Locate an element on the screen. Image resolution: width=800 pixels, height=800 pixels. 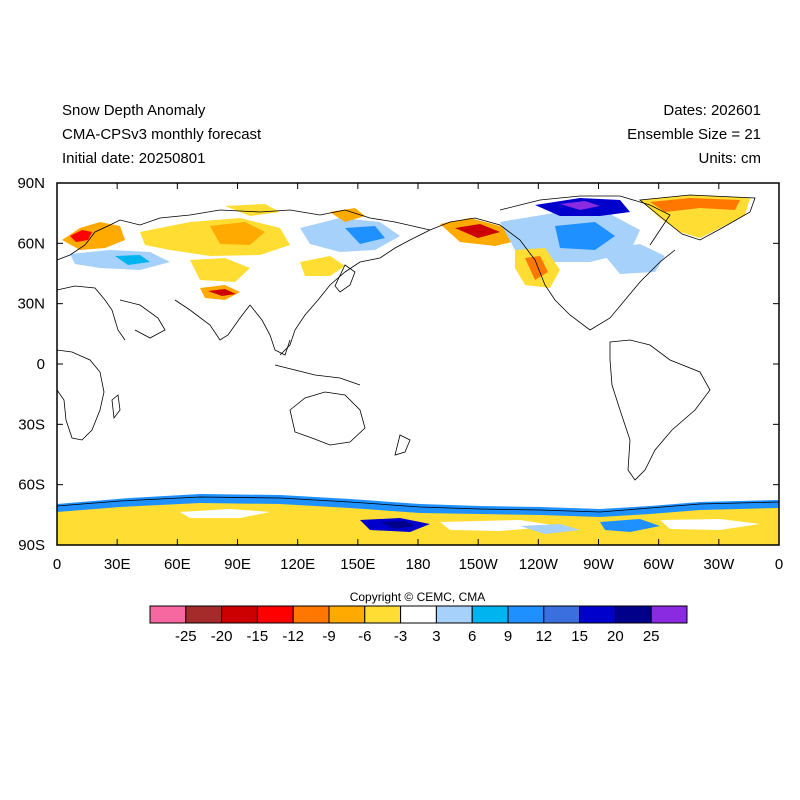
model-name: CMA-CPSv3 monthly forecast is located at coordinates (162, 134).